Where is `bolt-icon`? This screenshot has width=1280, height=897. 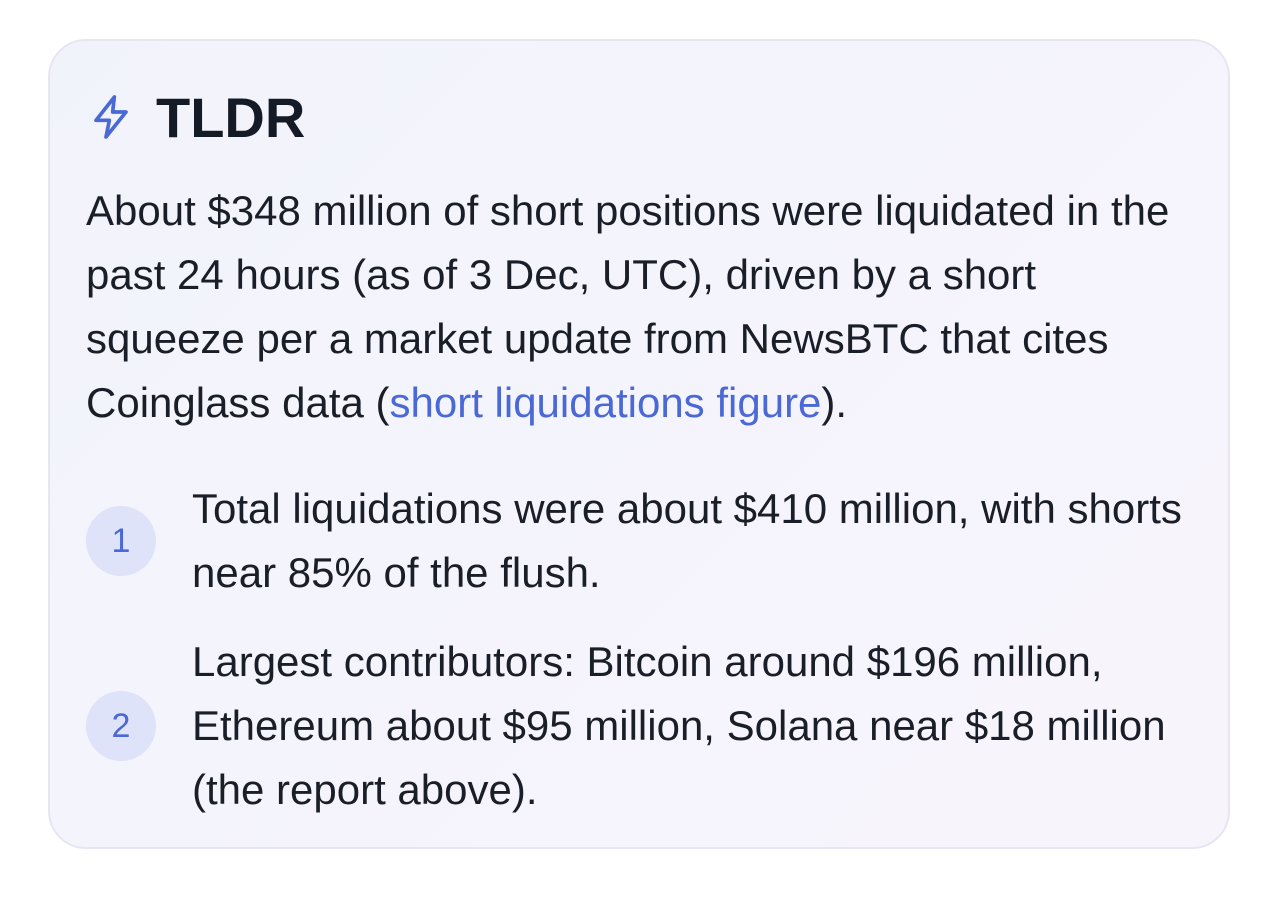 bolt-icon is located at coordinates (111, 117).